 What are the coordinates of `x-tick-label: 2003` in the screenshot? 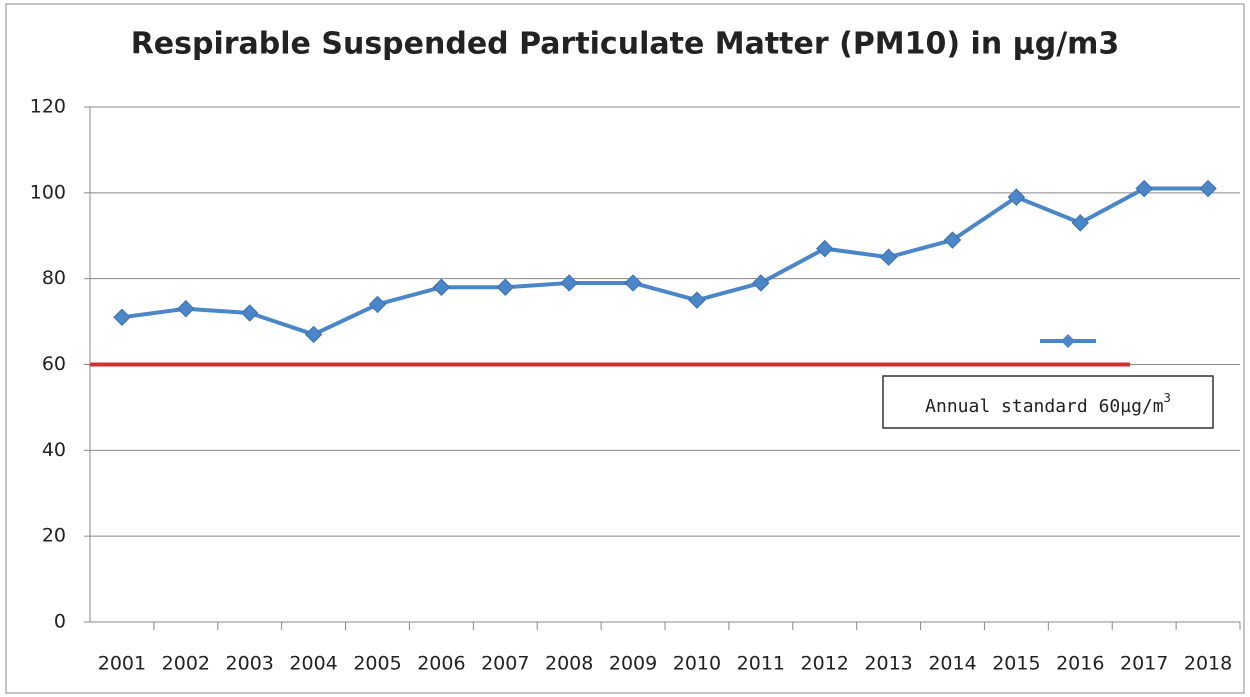 It's located at (250, 664).